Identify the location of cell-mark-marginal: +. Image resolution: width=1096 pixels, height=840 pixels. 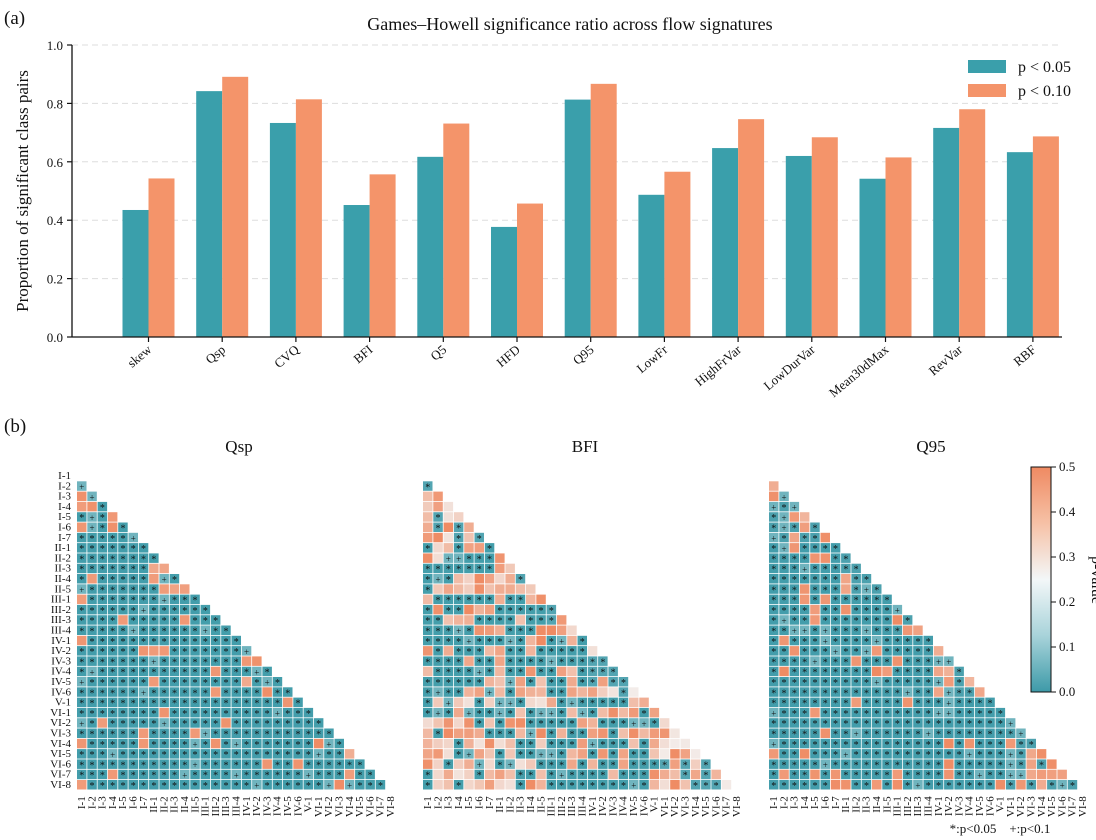
(510, 642).